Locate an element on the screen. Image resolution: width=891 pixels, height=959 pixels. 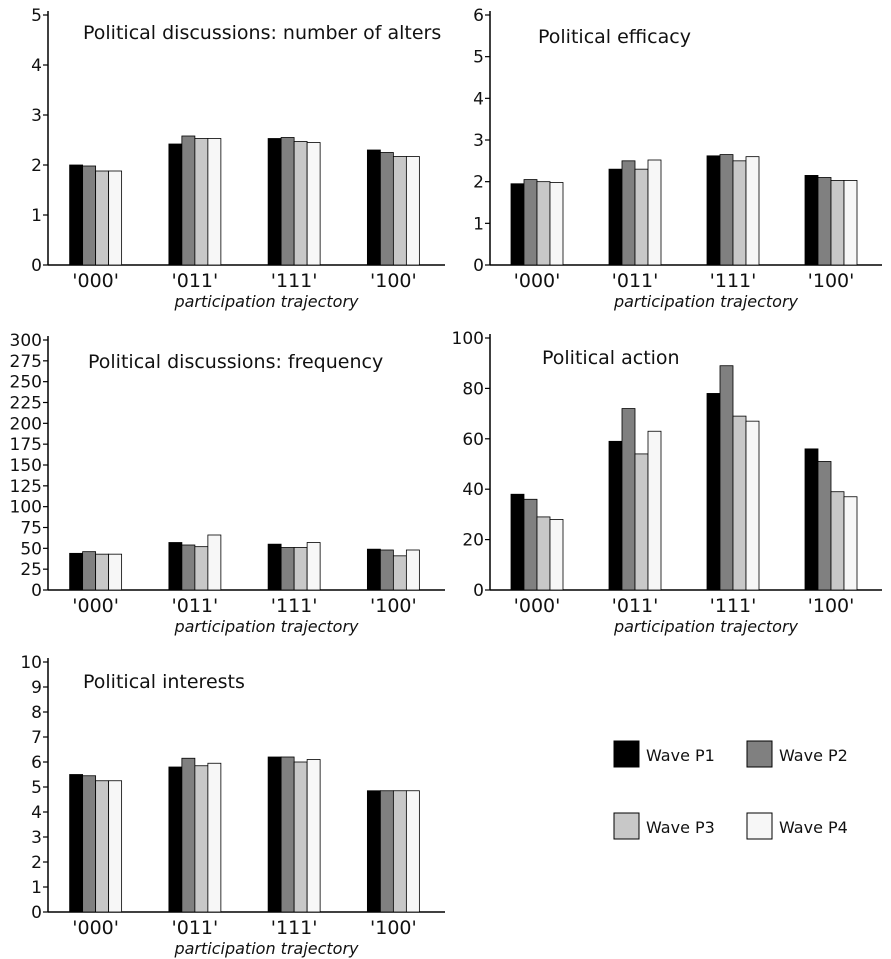
legend-label-wave-p1: Wave P1 is located at coordinates (680, 755).